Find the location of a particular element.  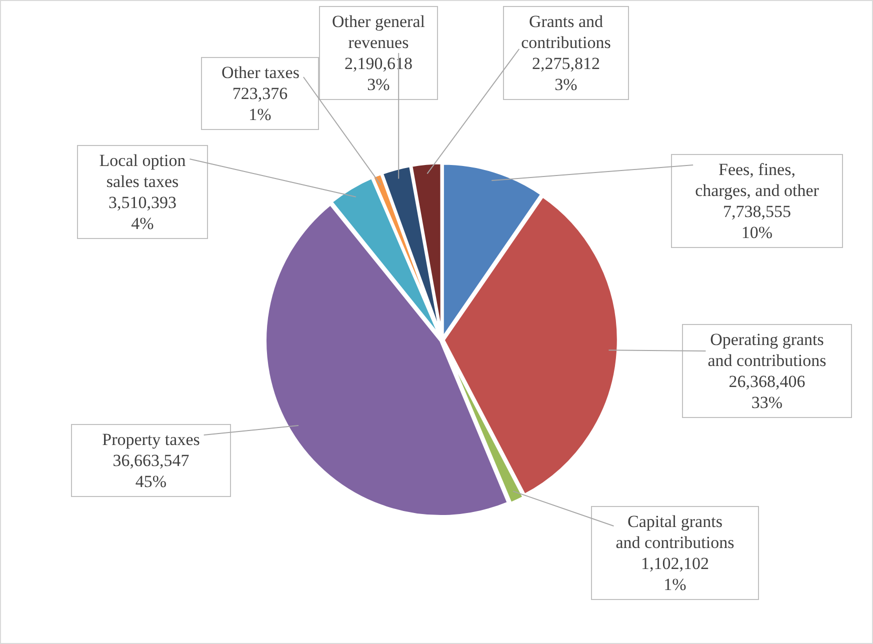

slice-label: Local option sales taxes is located at coordinates (142, 171).